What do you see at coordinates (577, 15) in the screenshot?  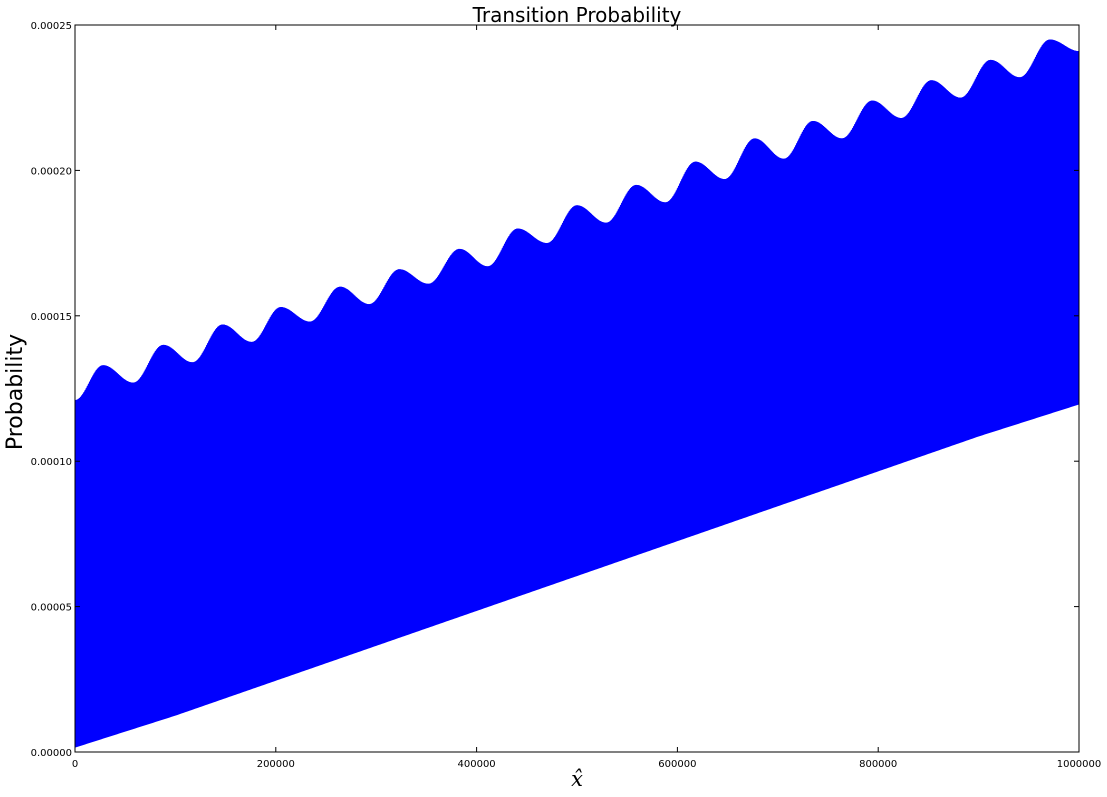 I see `chart-title: Transition Probability` at bounding box center [577, 15].